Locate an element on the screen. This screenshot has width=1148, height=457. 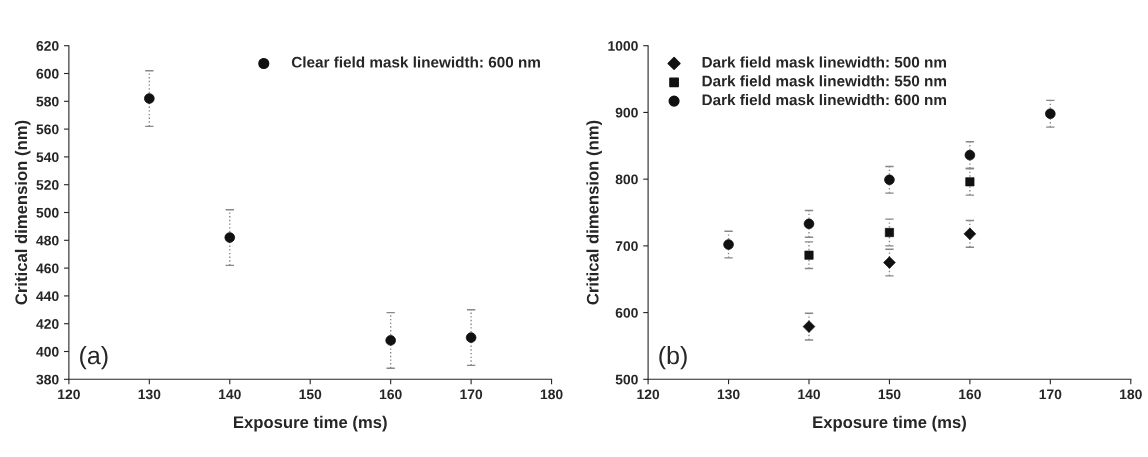
y-tick-label: 540 is located at coordinates (47, 157).